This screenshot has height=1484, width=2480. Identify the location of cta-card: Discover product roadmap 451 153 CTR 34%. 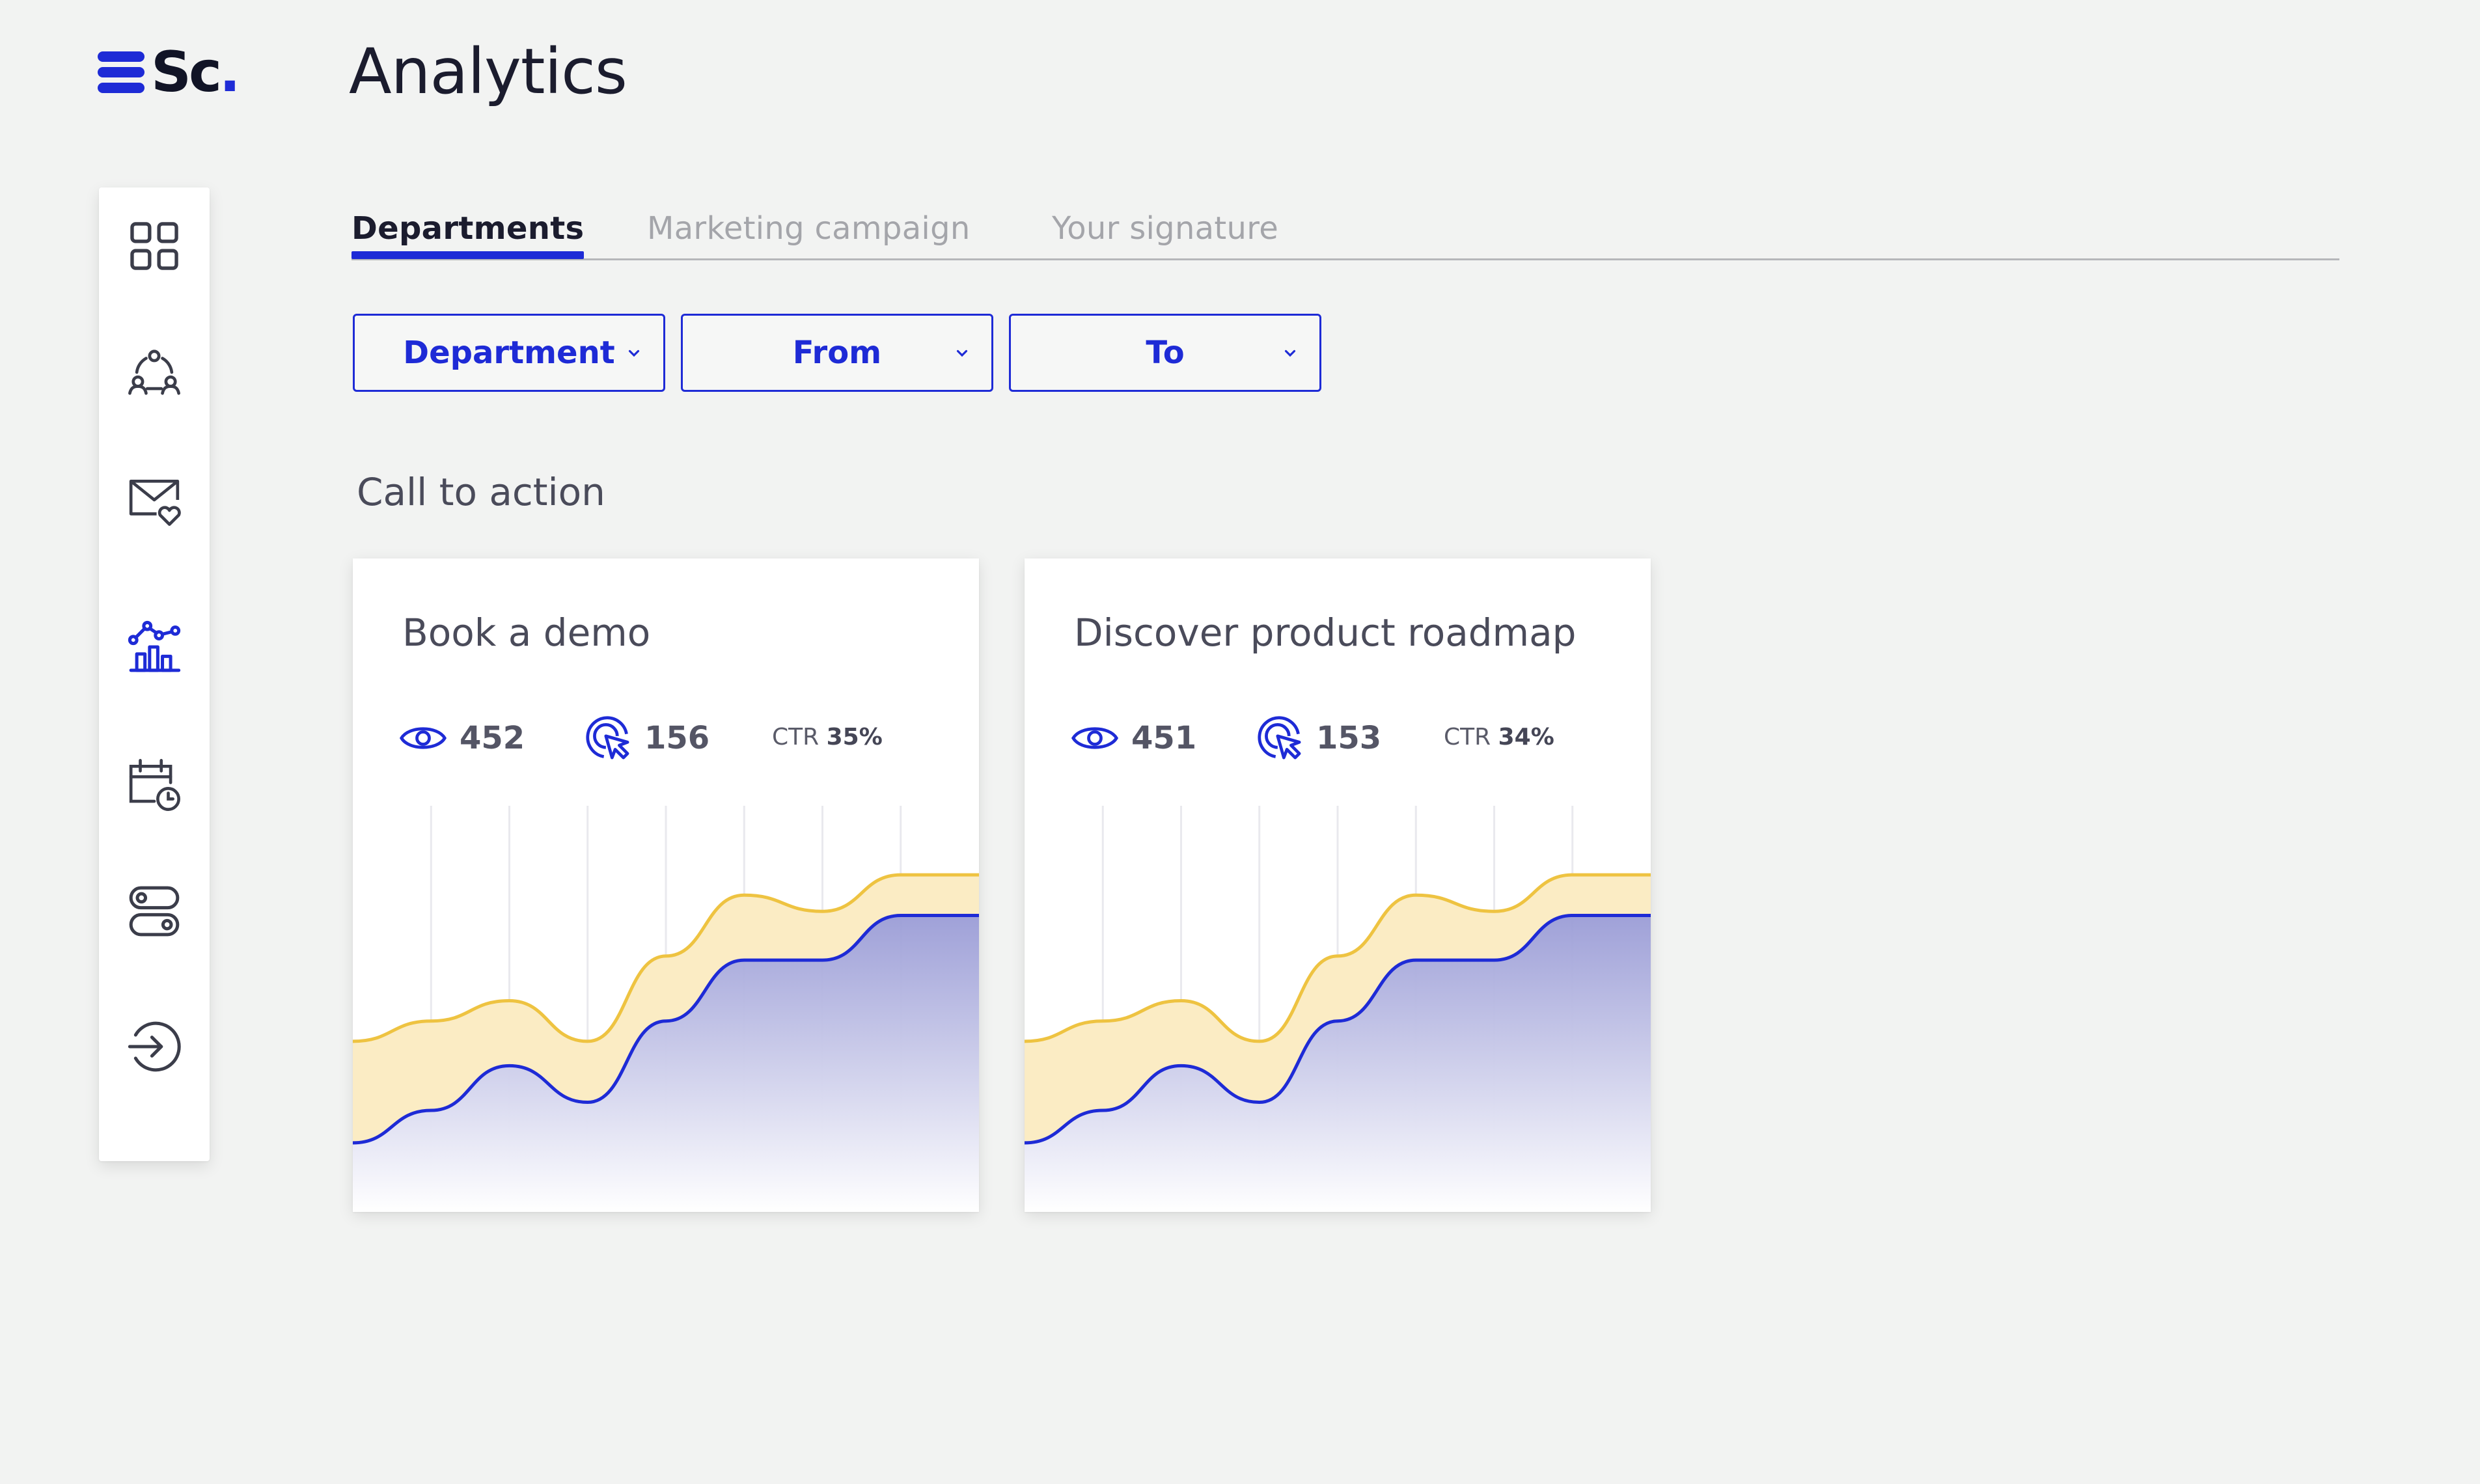
(1338, 885).